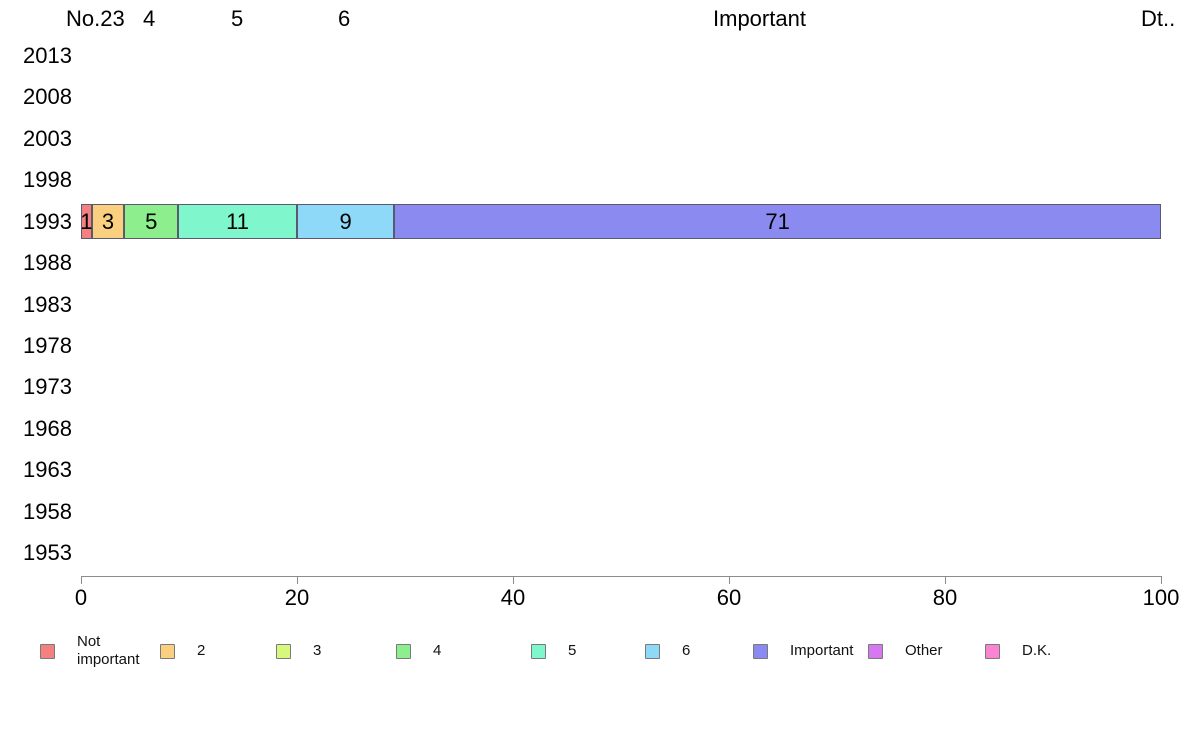  Describe the element at coordinates (1158, 18) in the screenshot. I see `header-label-6: Dt..` at that location.